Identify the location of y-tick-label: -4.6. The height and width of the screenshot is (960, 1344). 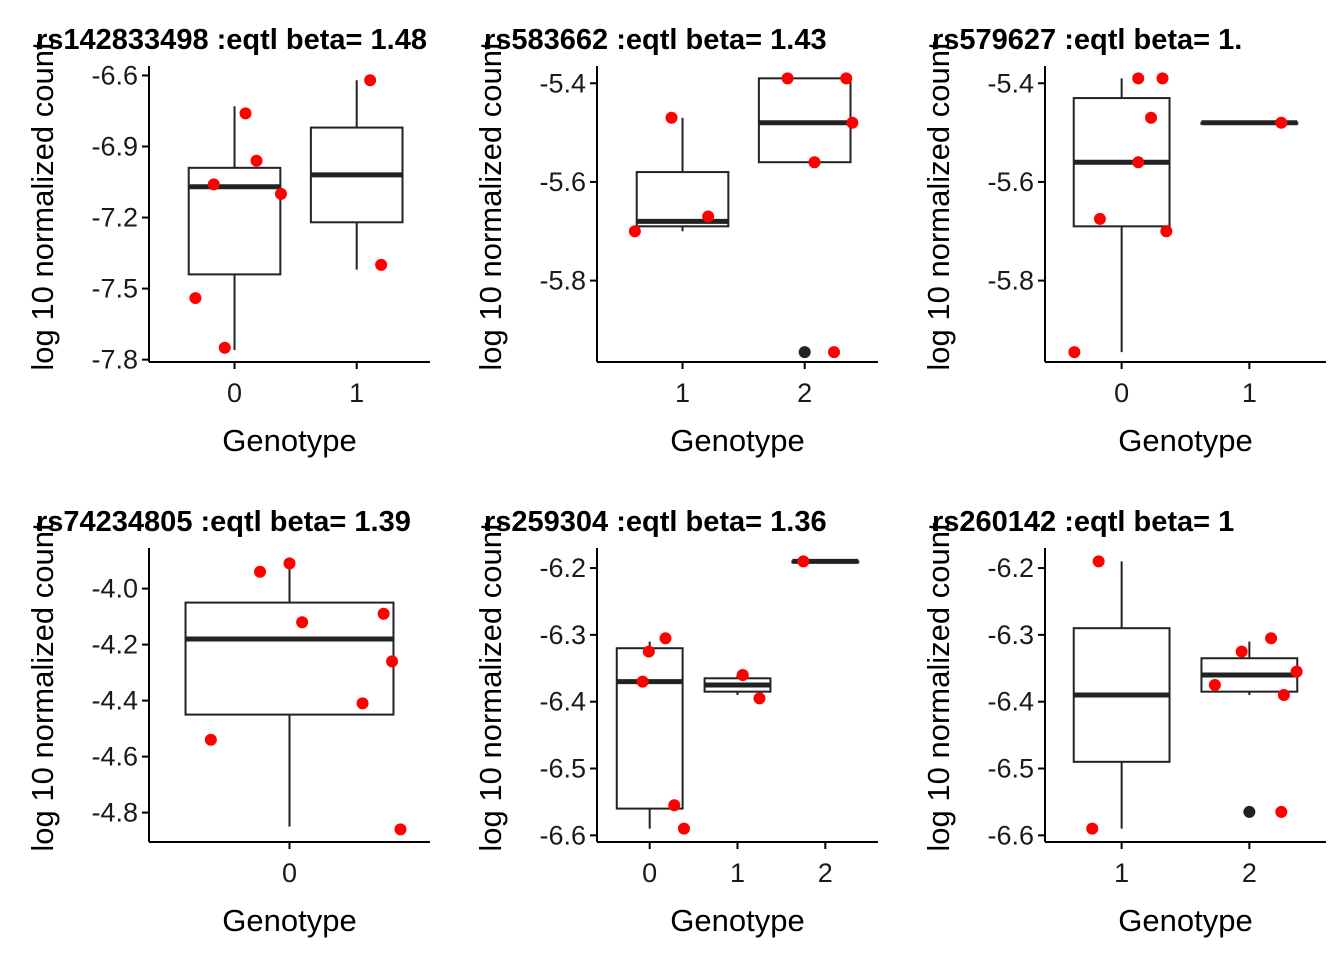
(114, 757).